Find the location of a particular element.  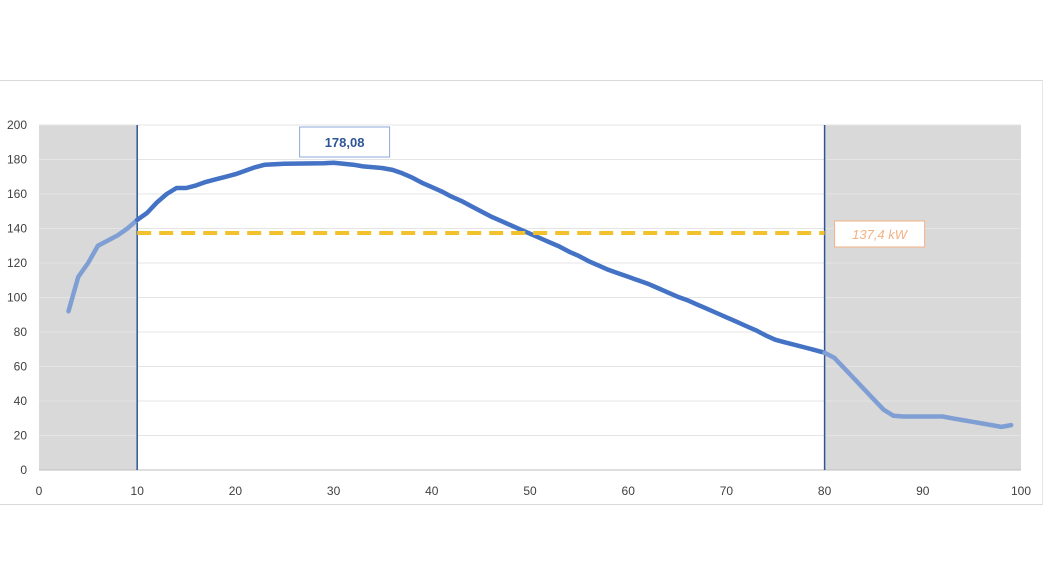

x-tick-label-70: 70 is located at coordinates (727, 491).